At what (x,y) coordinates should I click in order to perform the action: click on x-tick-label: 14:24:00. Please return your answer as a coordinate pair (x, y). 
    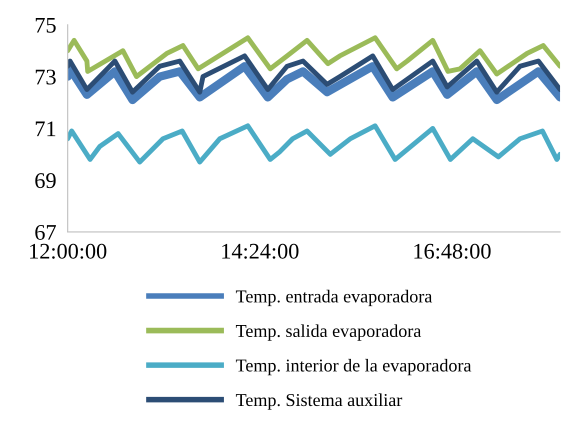
    Looking at the image, I should click on (260, 251).